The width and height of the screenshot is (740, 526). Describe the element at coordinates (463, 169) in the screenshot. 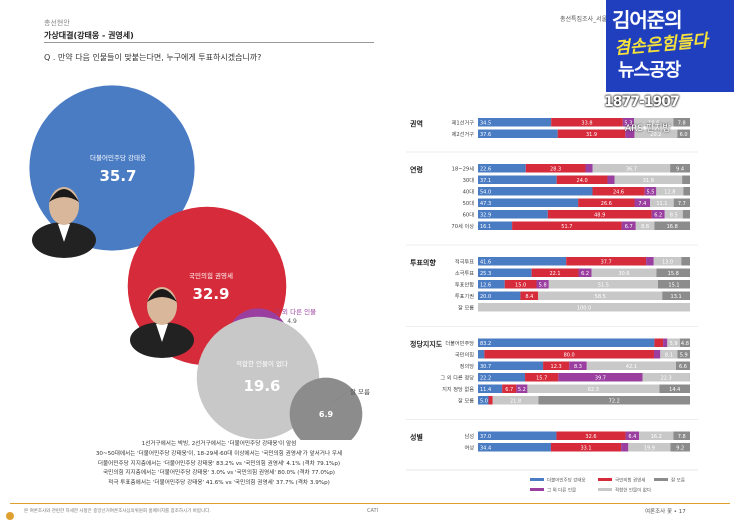

I see `row-label: 18~29세` at that location.